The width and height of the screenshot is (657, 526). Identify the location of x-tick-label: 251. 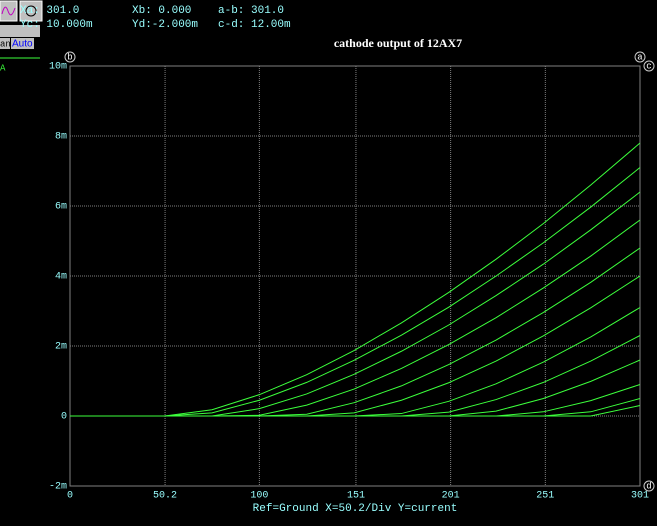
(545, 496).